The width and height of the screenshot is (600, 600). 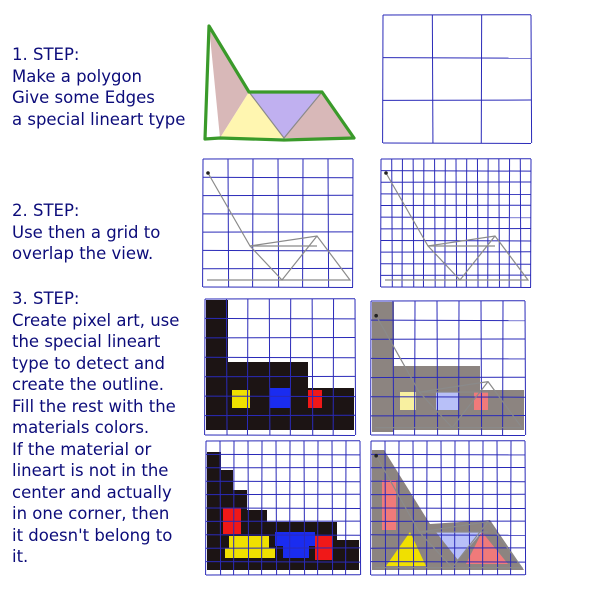 What do you see at coordinates (383, 367) in the screenshot?
I see `pixel-fill-gray` at bounding box center [383, 367].